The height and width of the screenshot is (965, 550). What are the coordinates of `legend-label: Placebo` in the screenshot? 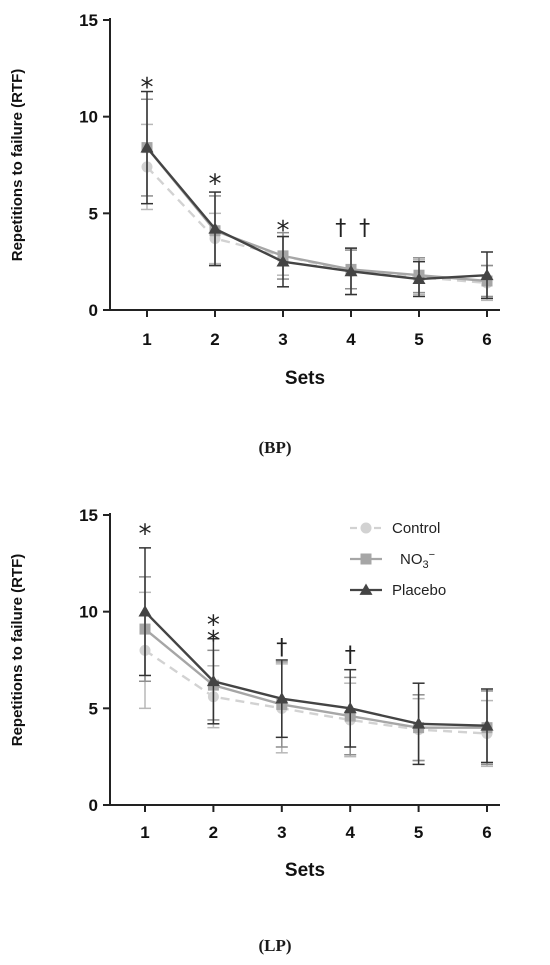 It's located at (419, 590).